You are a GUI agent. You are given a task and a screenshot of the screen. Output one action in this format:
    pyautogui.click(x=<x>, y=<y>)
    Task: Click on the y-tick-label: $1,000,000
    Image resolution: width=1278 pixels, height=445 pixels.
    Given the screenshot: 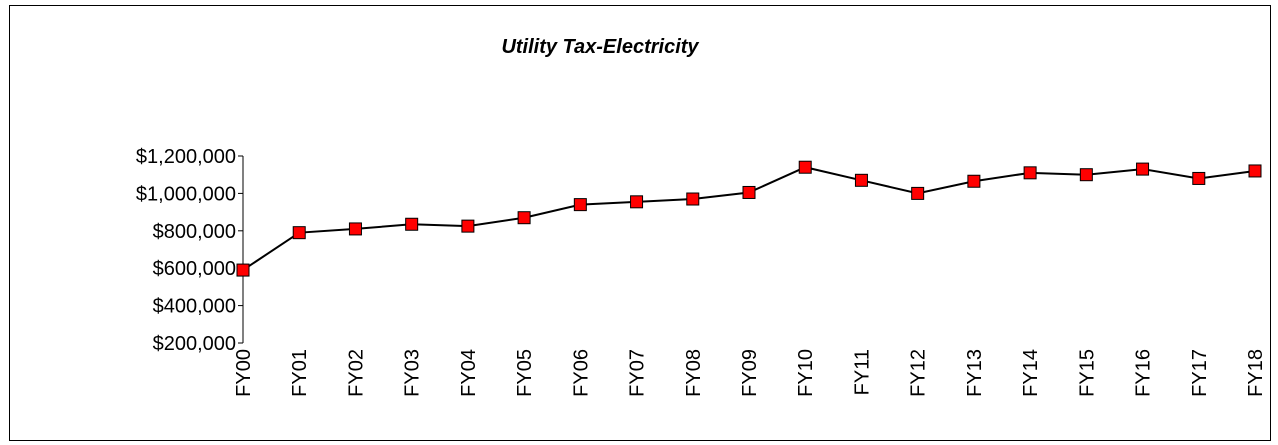 What is the action you would take?
    pyautogui.click(x=186, y=194)
    